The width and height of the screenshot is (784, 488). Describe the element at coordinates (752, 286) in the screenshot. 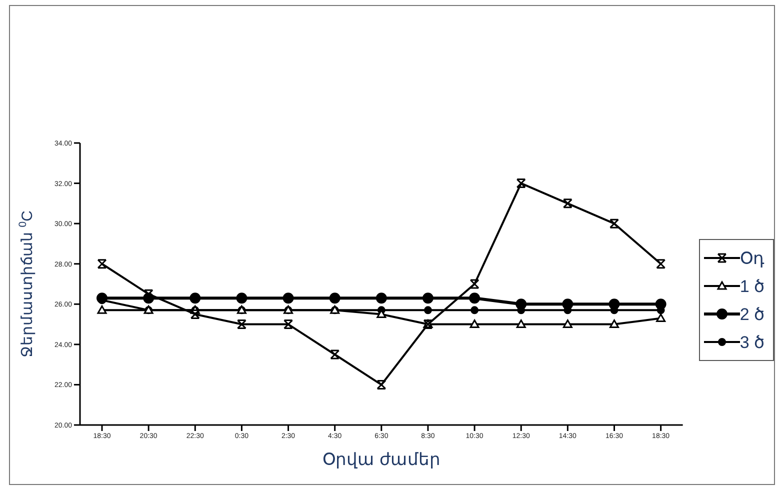

I see `legend-label: 1 ծ` at that location.